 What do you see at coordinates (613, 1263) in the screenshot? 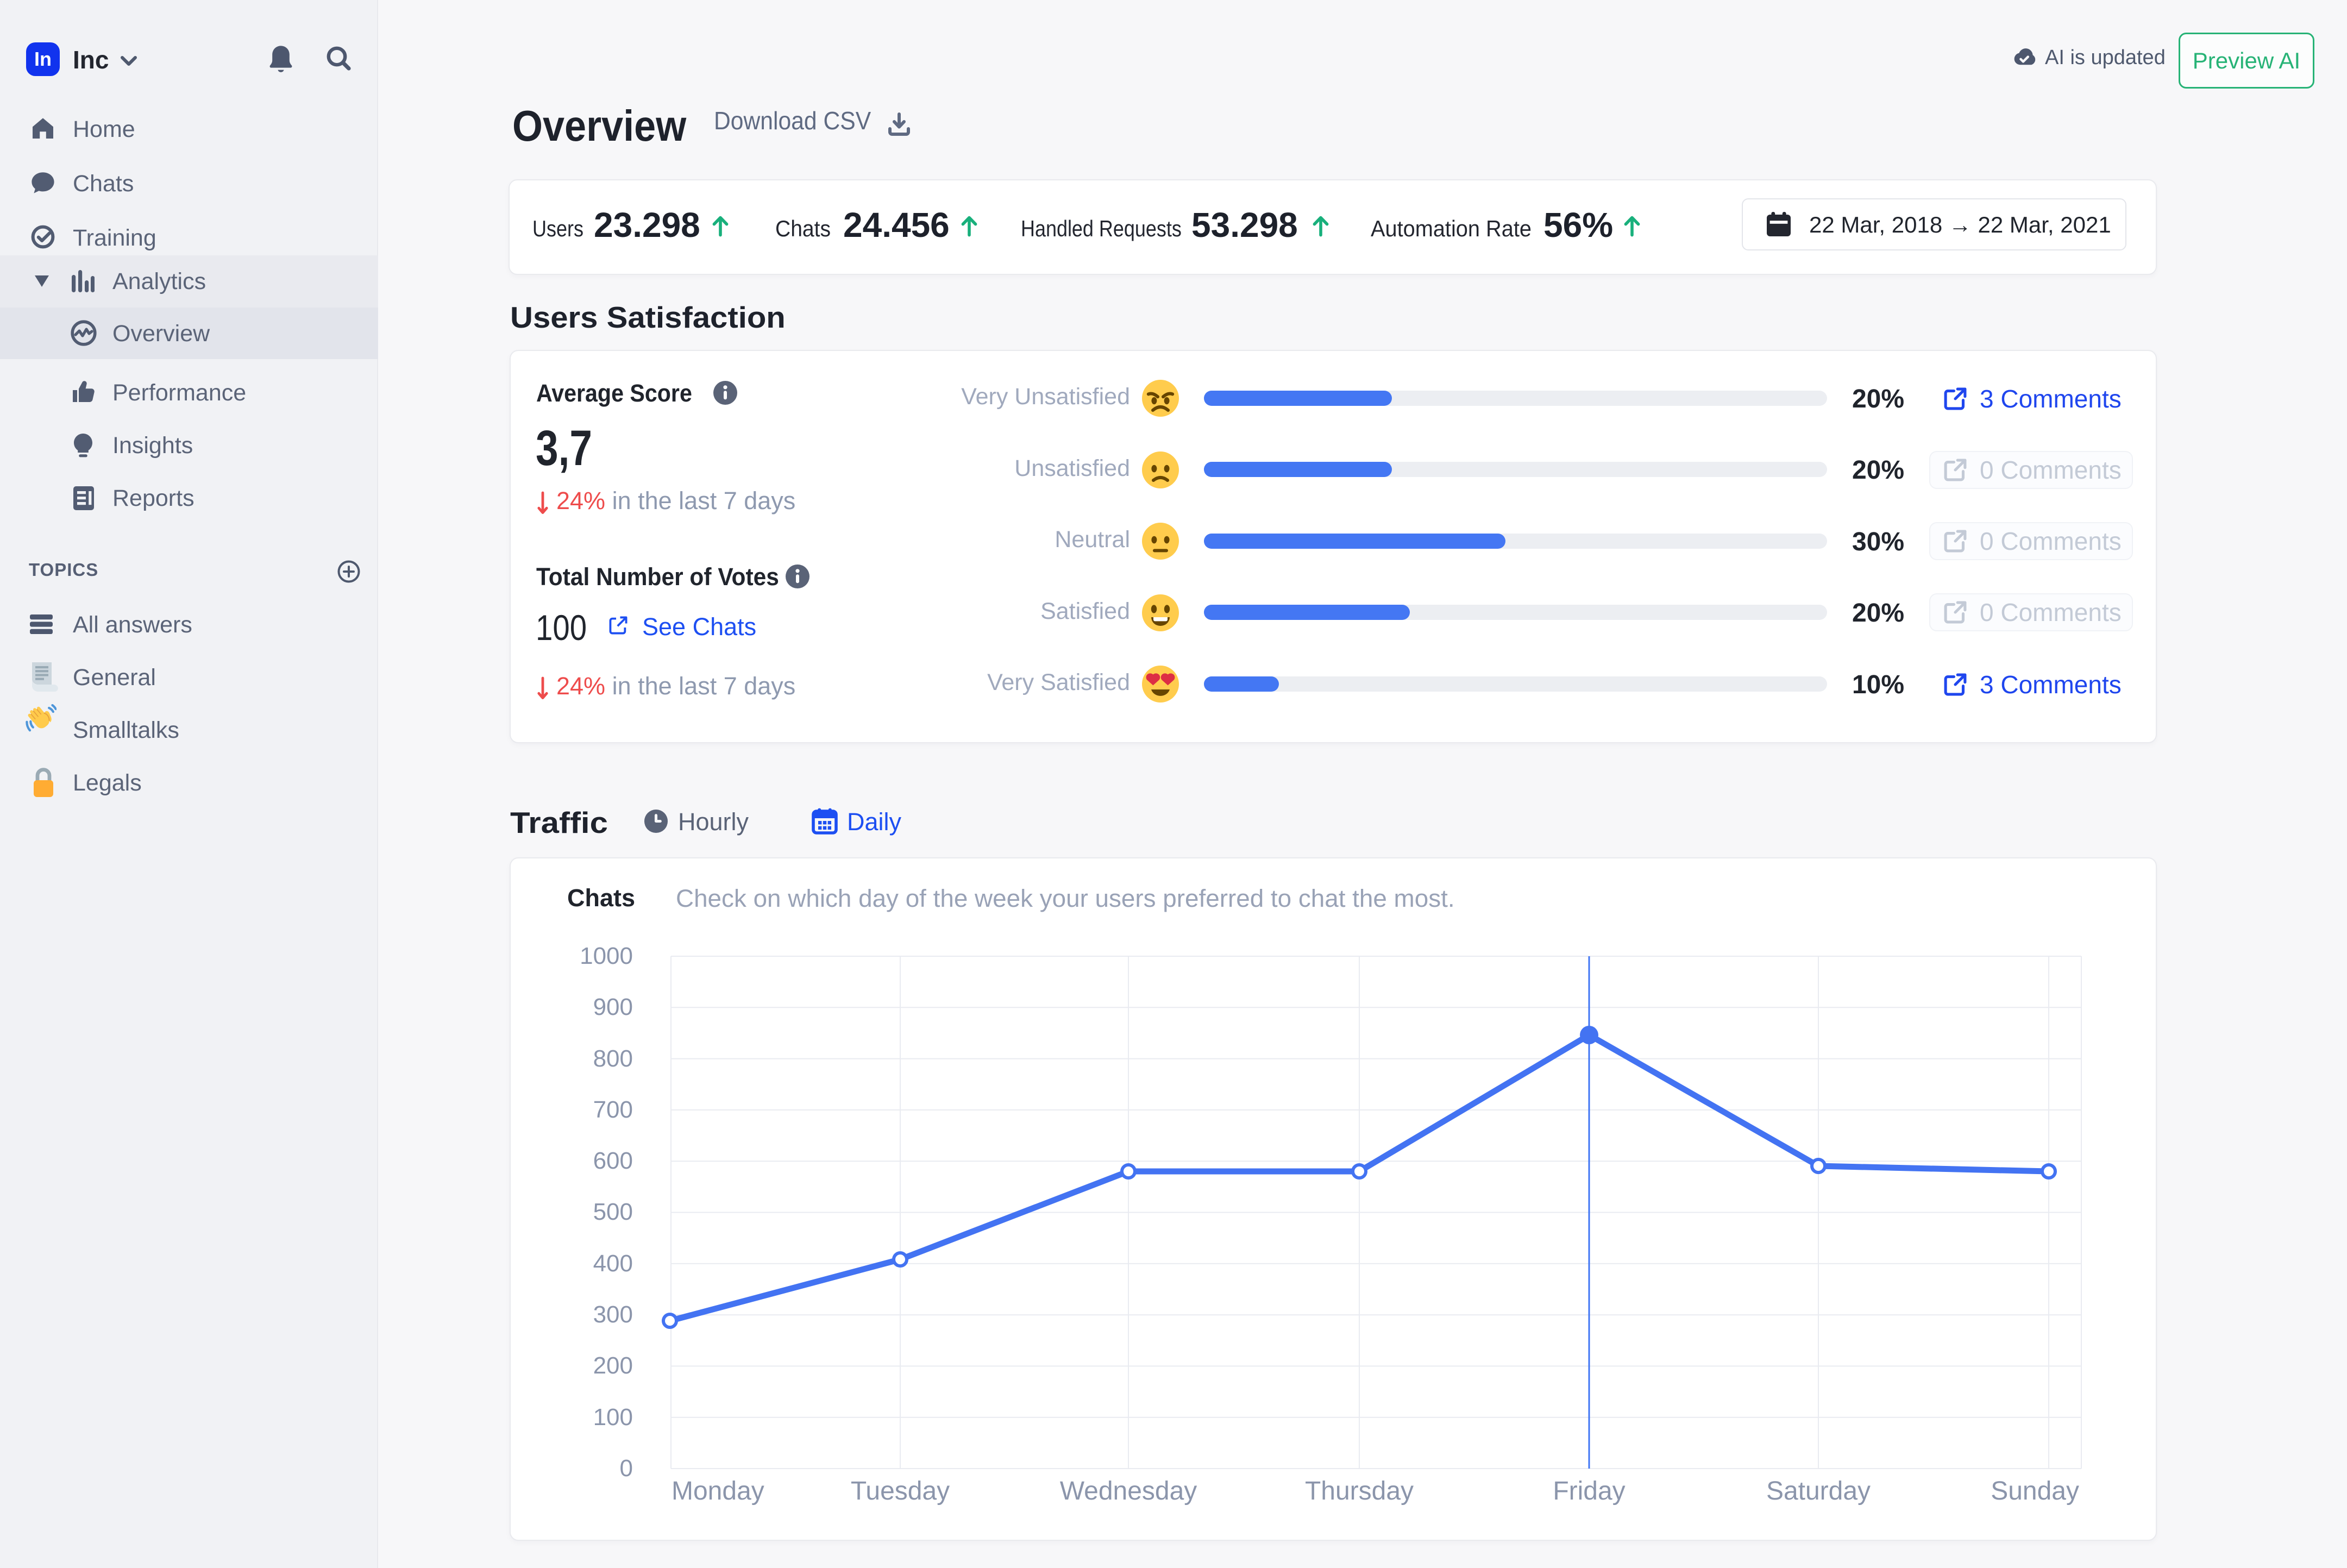
I see `svg-text: 400` at bounding box center [613, 1263].